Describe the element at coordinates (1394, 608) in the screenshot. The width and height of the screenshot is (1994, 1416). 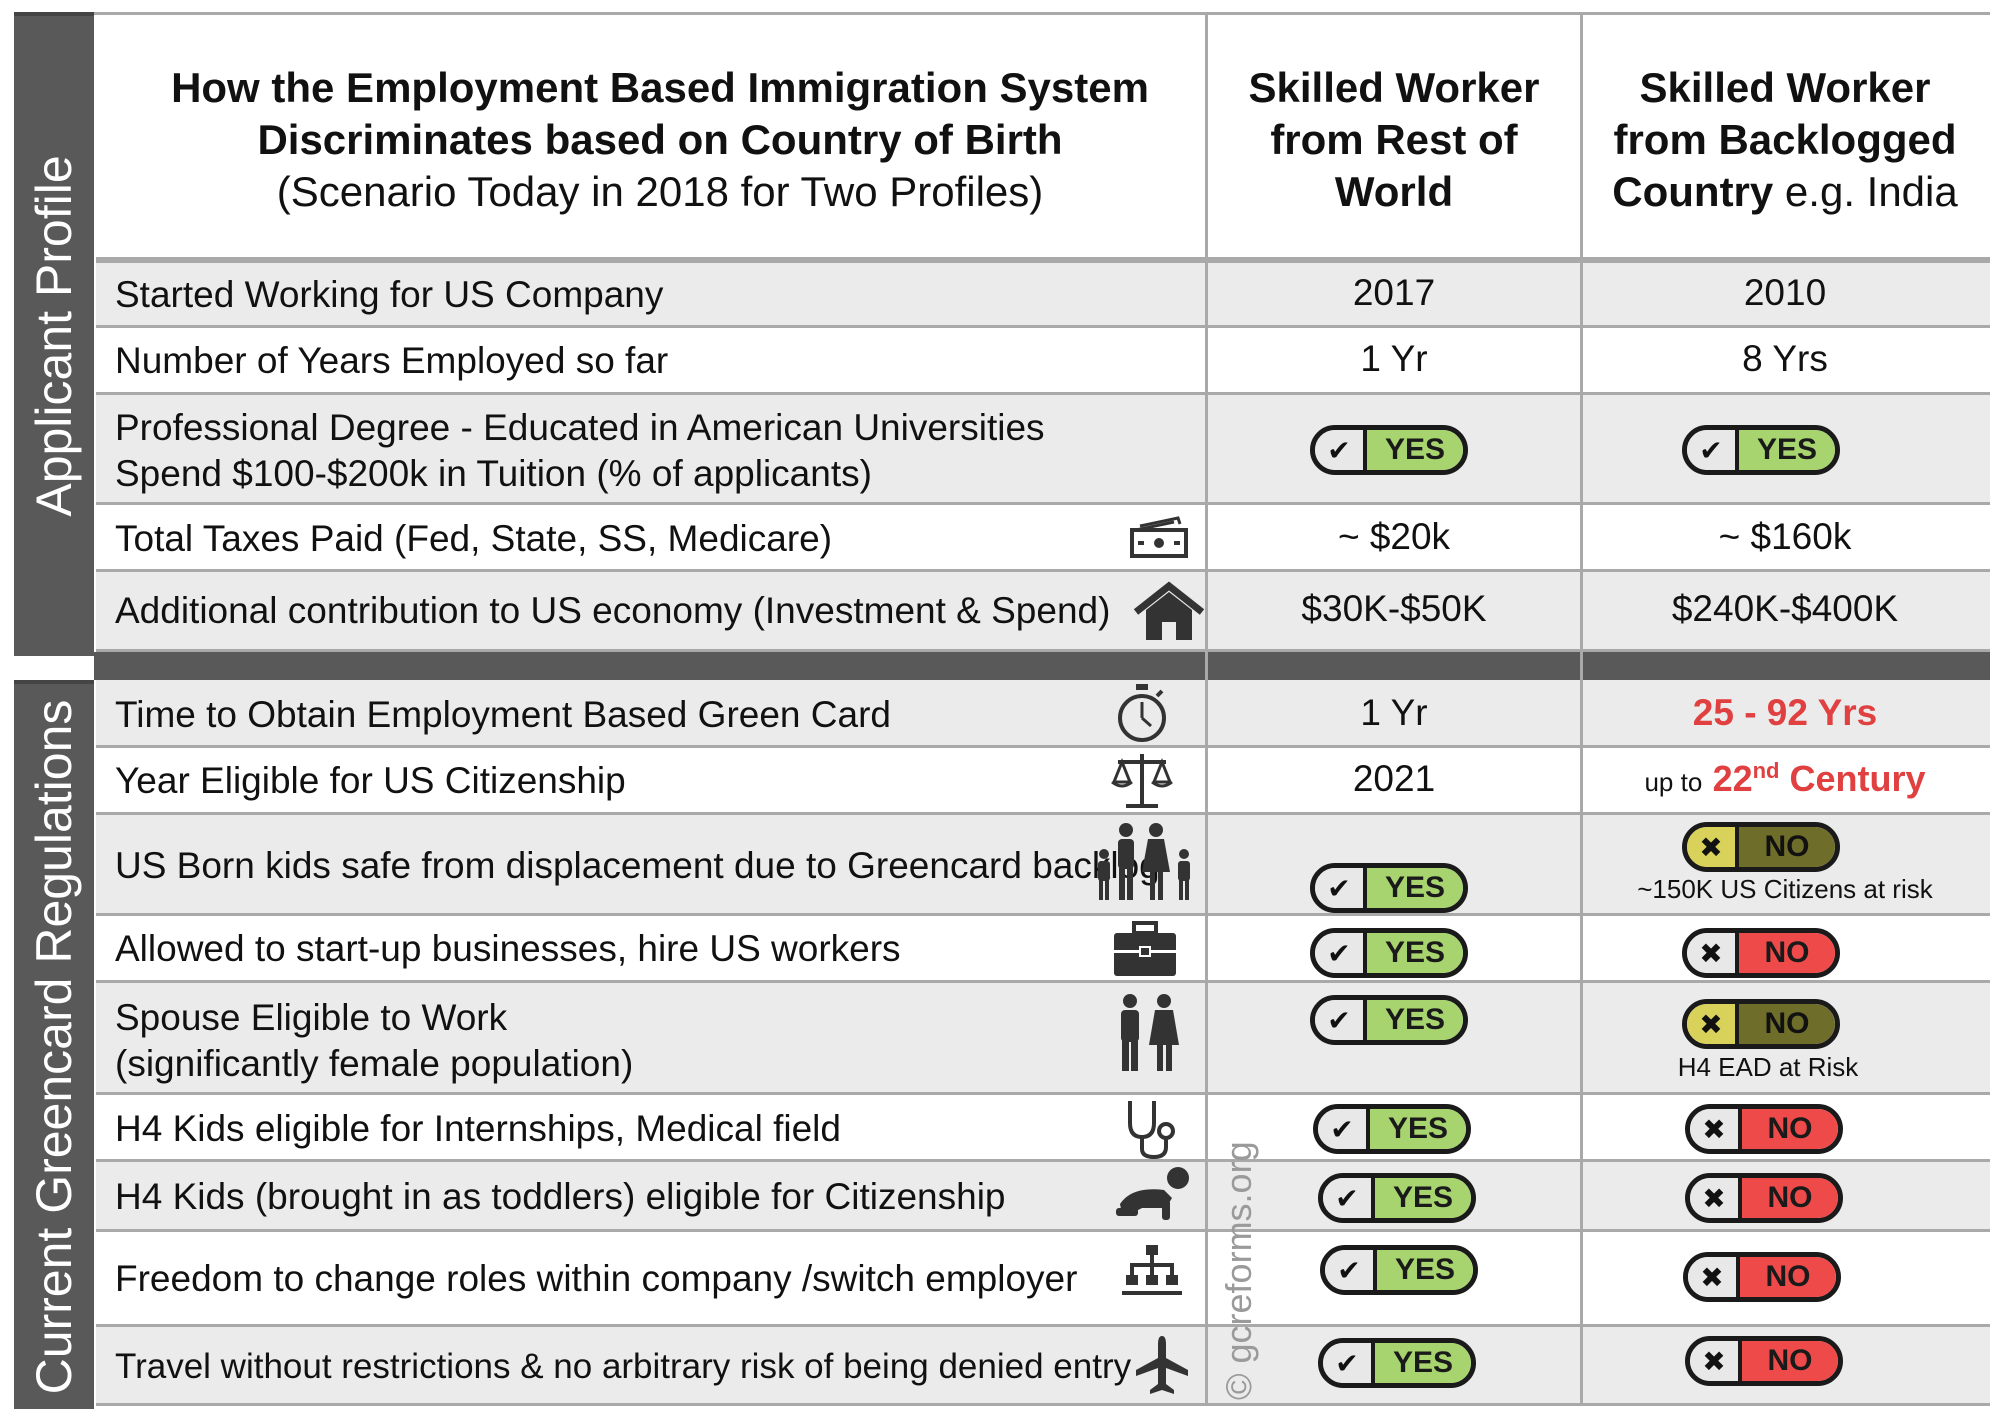
I see `rest-value: $30K-$50K` at that location.